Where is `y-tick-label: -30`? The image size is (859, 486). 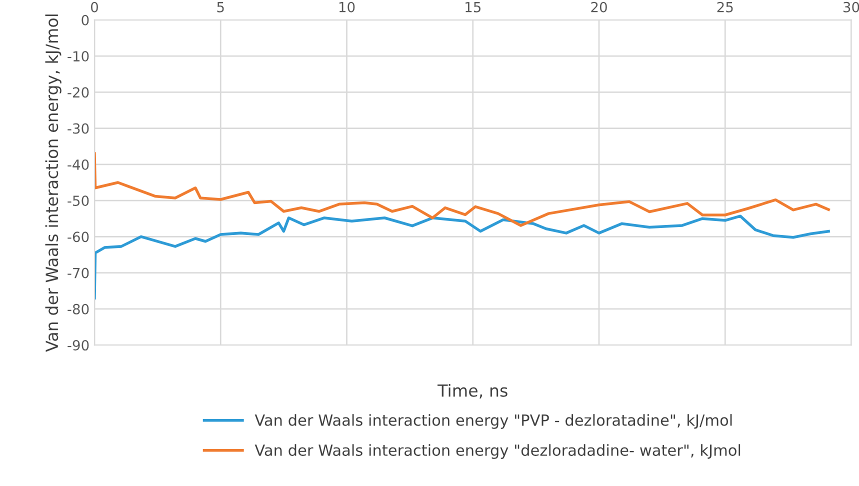
y-tick-label: -30 is located at coordinates (78, 128).